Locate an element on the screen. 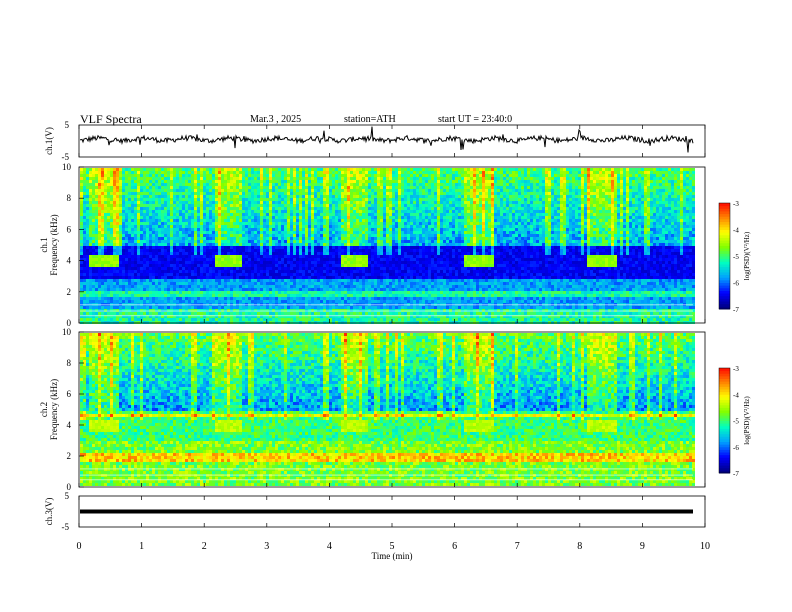  x-axis-label: Time (min) is located at coordinates (392, 556).